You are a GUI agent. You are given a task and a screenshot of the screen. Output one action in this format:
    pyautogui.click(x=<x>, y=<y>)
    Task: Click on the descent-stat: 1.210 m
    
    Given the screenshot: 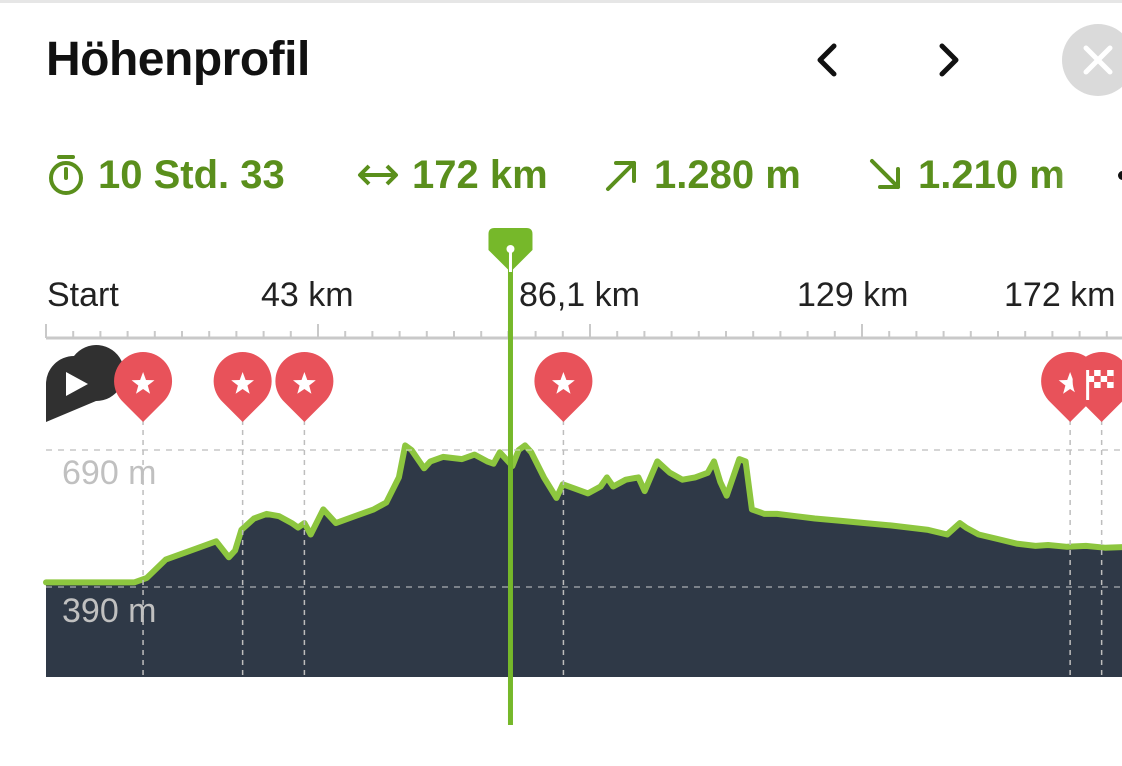 What is the action you would take?
    pyautogui.click(x=965, y=175)
    